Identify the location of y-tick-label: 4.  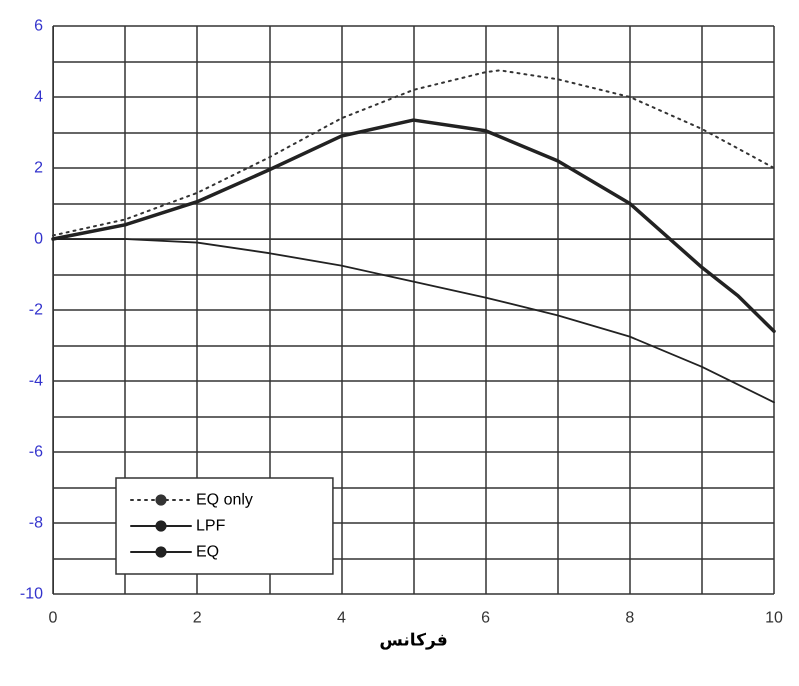
(39, 97).